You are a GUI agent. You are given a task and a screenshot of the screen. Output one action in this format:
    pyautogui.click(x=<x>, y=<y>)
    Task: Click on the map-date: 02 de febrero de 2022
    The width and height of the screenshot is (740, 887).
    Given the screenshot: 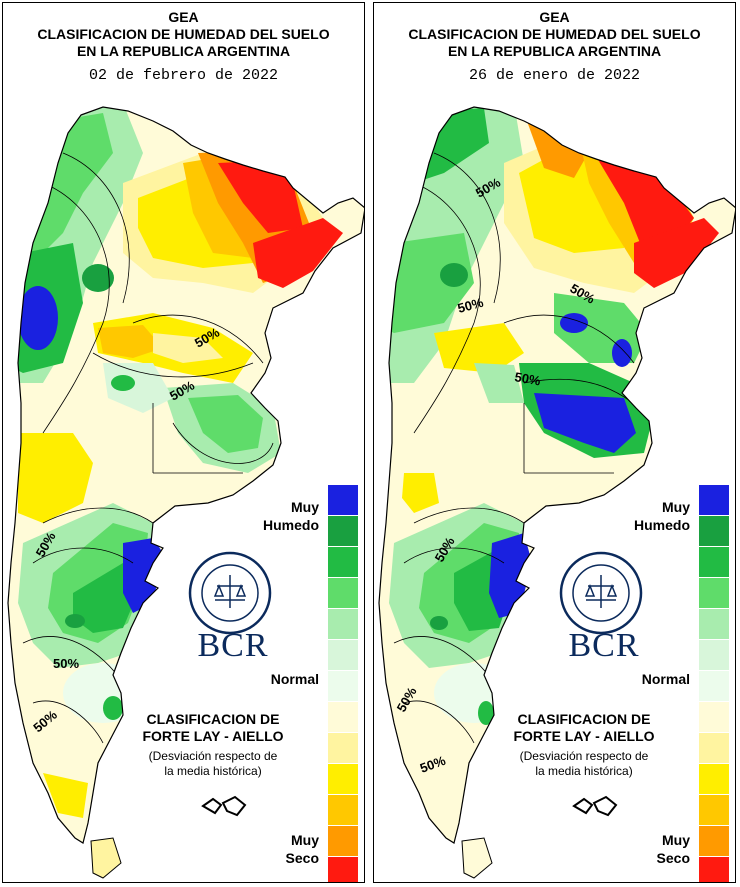 What is the action you would take?
    pyautogui.click(x=183, y=75)
    